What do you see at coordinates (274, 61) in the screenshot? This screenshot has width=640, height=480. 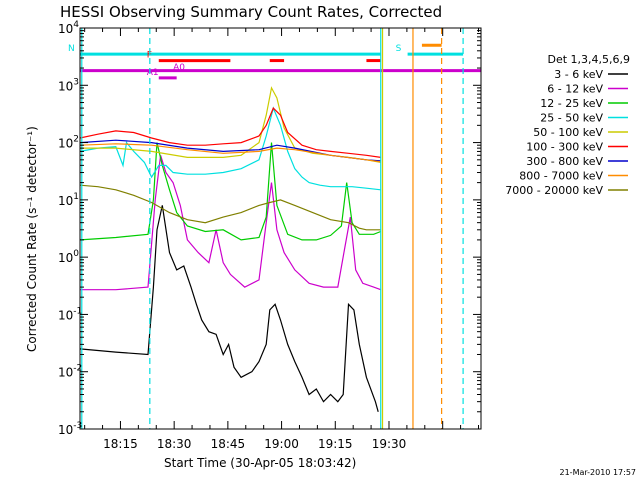 I see `flags-layer: N F A1 A0 S` at bounding box center [274, 61].